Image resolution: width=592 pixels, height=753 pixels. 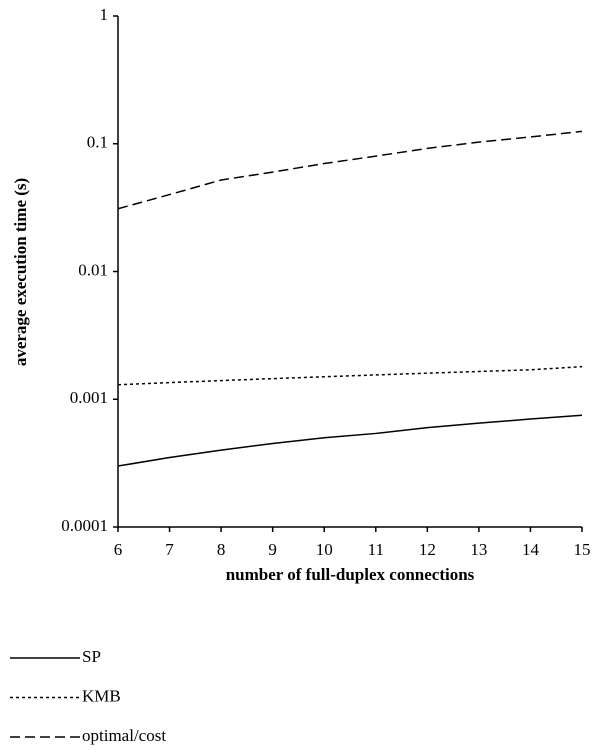 I want to click on legend-label: optimal/cost, so click(x=124, y=735).